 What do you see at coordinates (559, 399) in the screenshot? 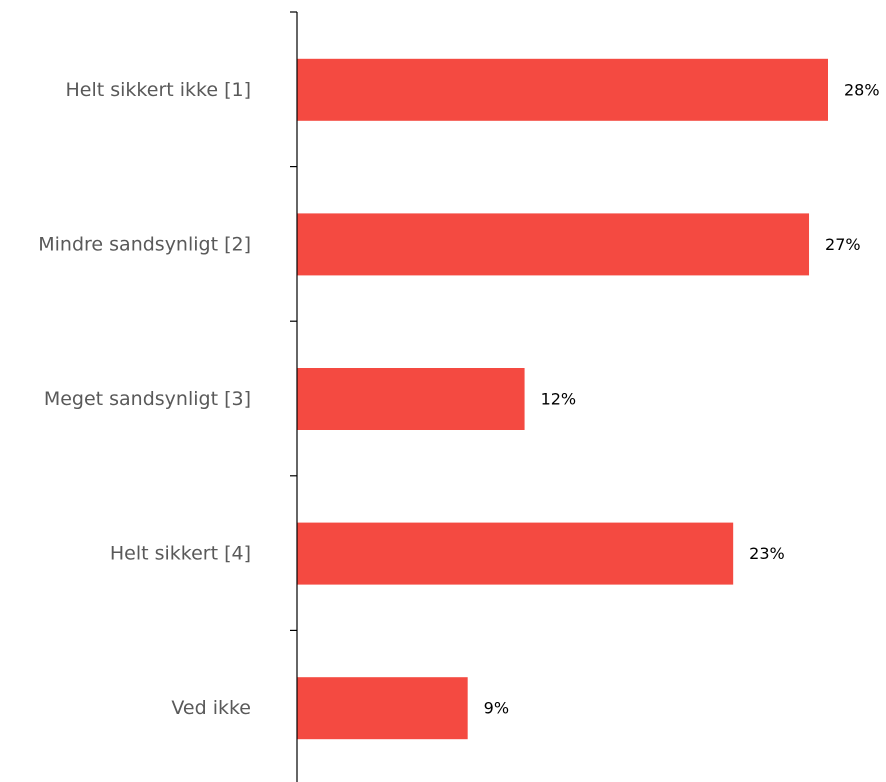
I see `value-label: 12%` at bounding box center [559, 399].